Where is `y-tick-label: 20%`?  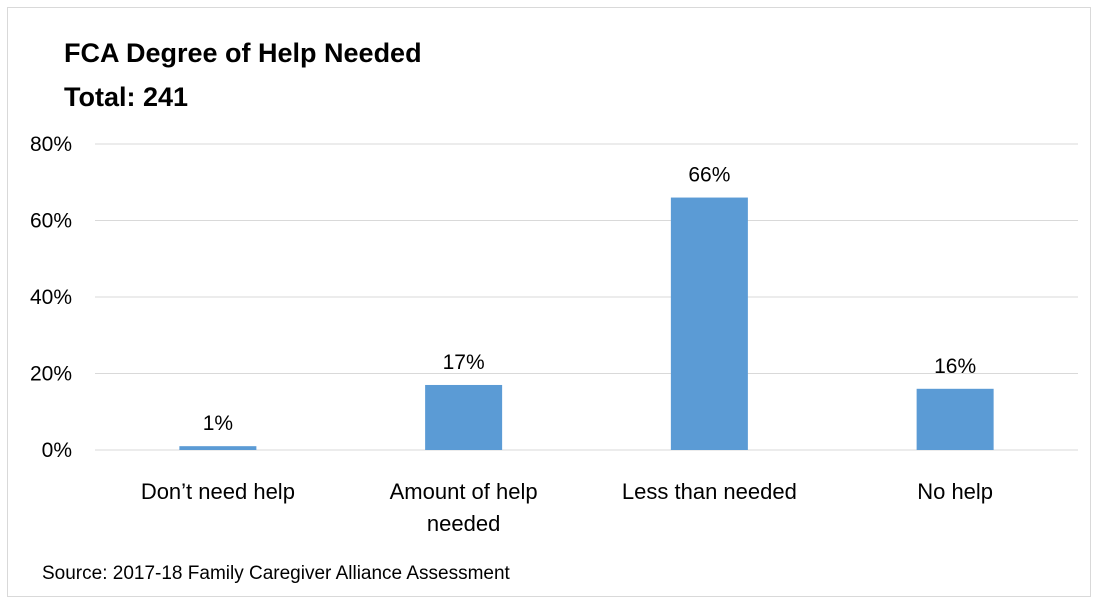
y-tick-label: 20% is located at coordinates (51, 374).